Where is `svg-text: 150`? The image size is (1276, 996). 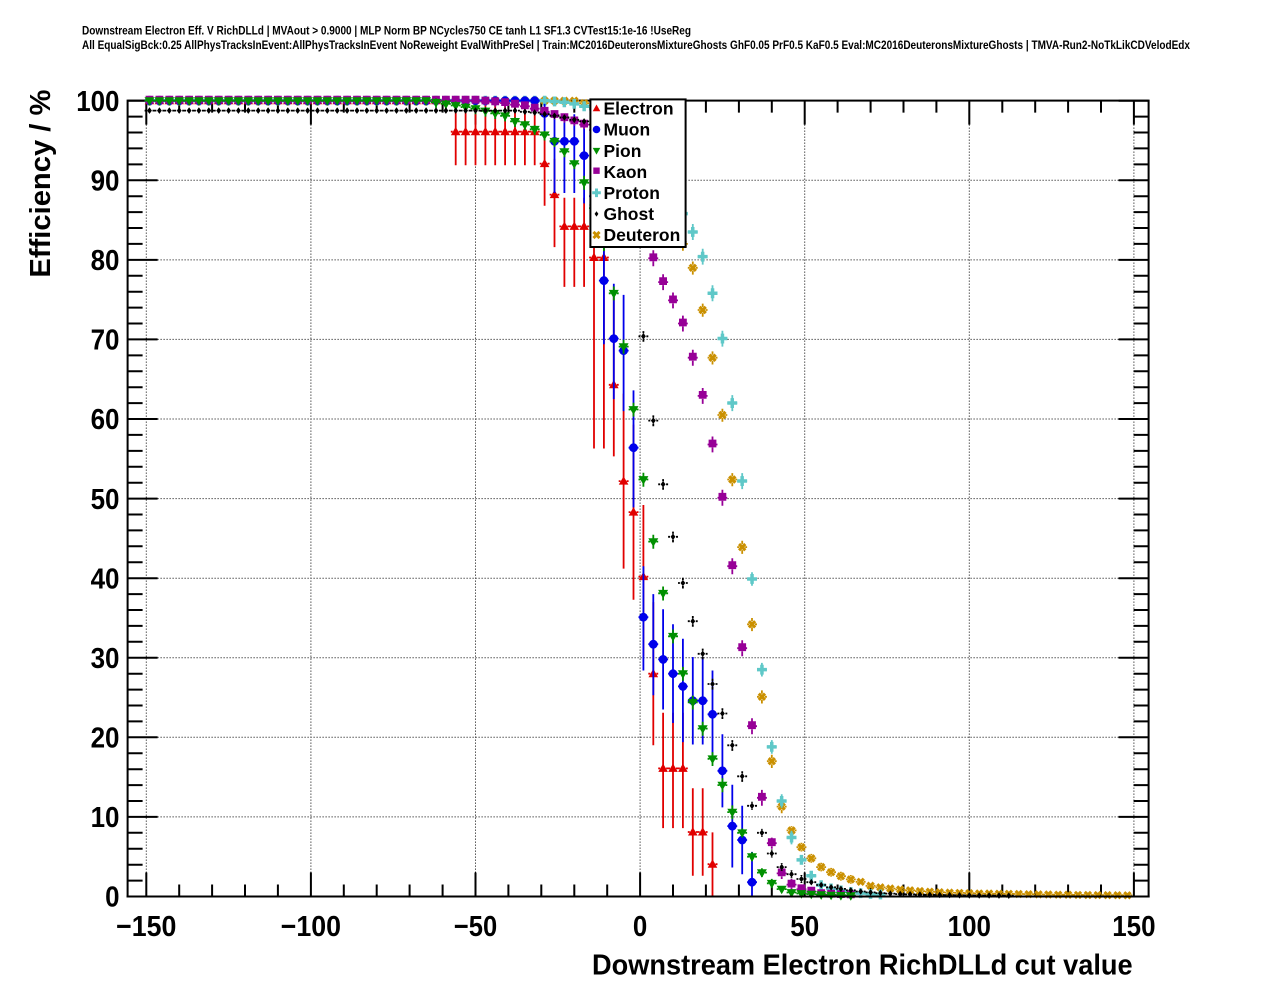 svg-text: 150 is located at coordinates (1133, 927).